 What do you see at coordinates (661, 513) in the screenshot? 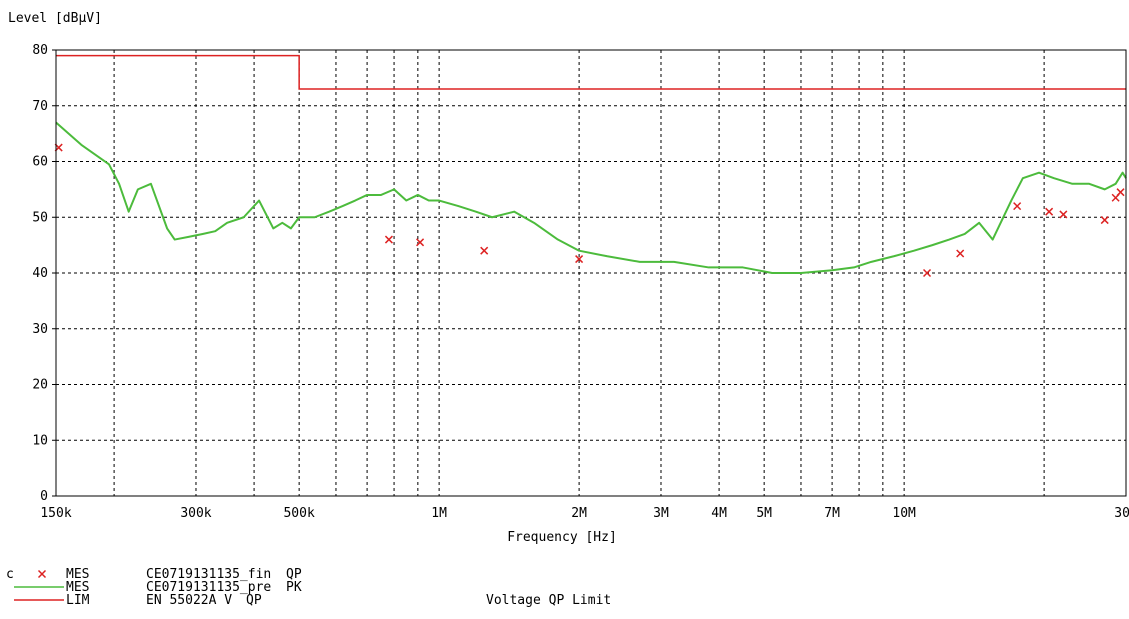
I see `x-tick-label: 3M` at bounding box center [661, 513].